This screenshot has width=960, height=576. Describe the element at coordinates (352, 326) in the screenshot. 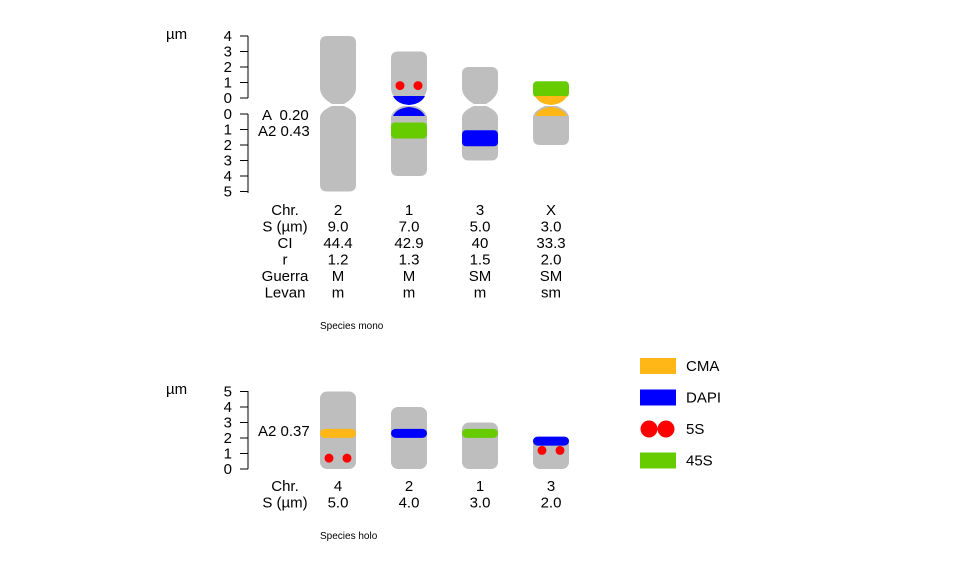

I see `caption-mono: Species mono` at that location.